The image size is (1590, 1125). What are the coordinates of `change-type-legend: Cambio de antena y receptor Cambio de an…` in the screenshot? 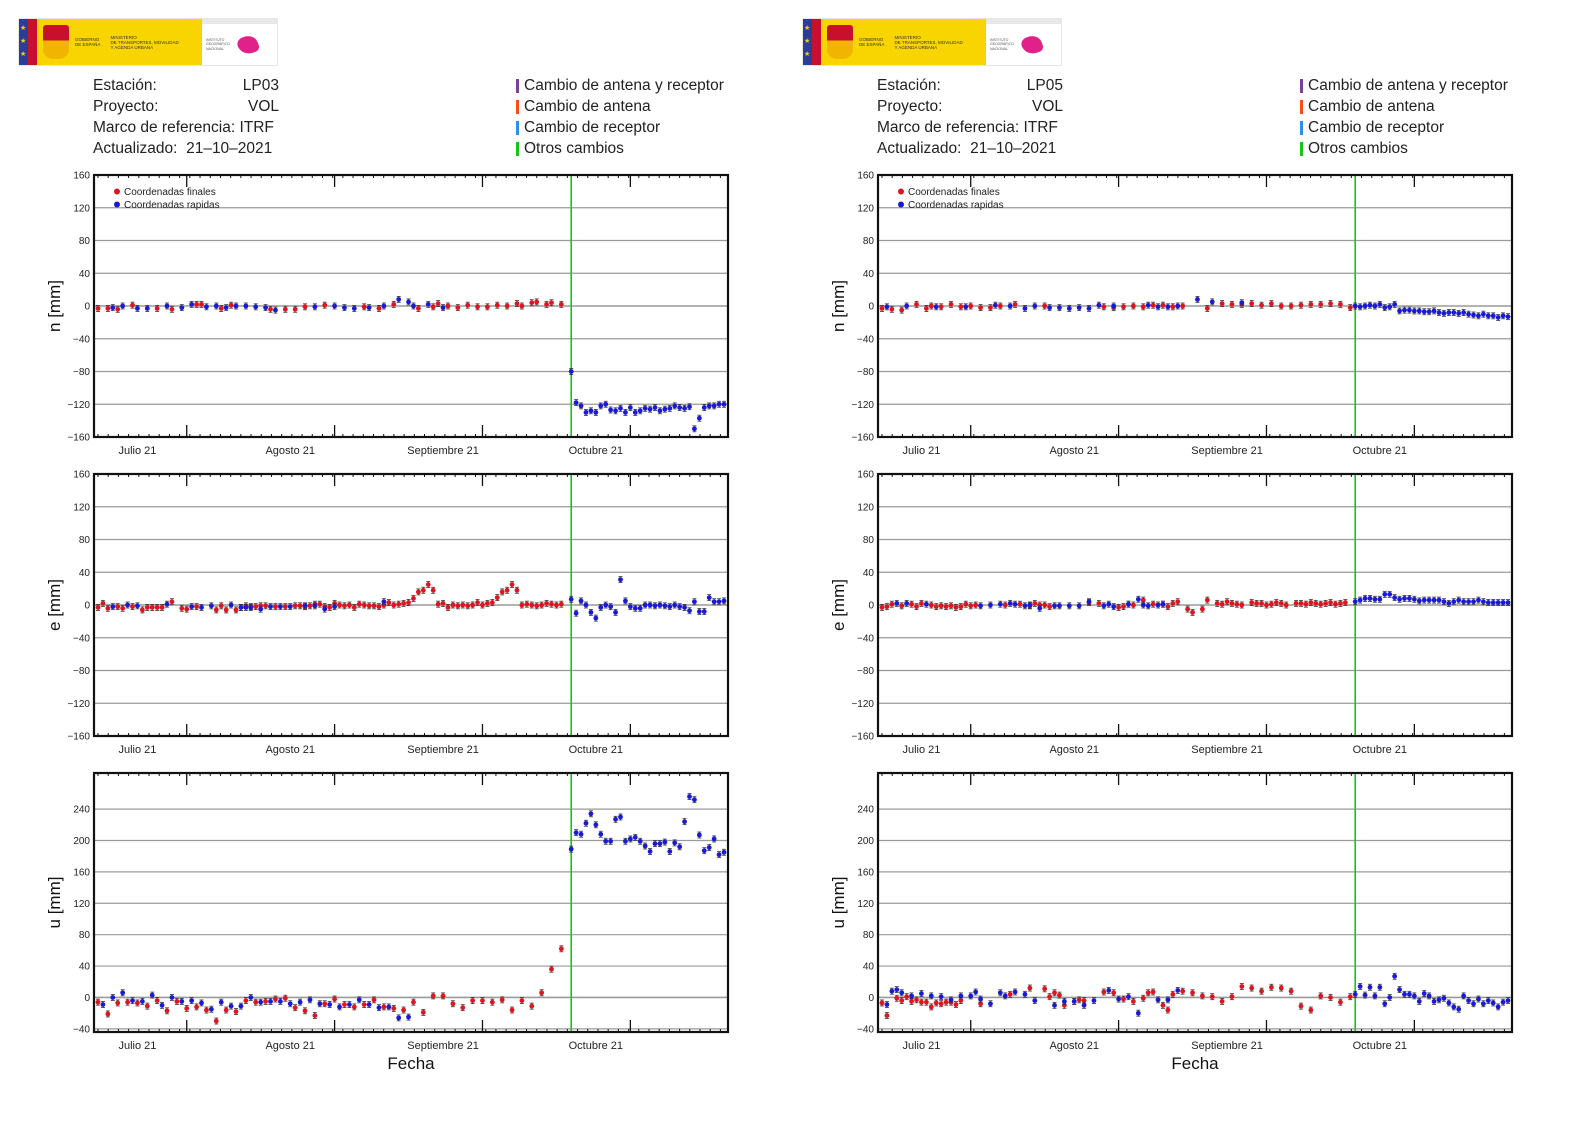 It's located at (620, 117).